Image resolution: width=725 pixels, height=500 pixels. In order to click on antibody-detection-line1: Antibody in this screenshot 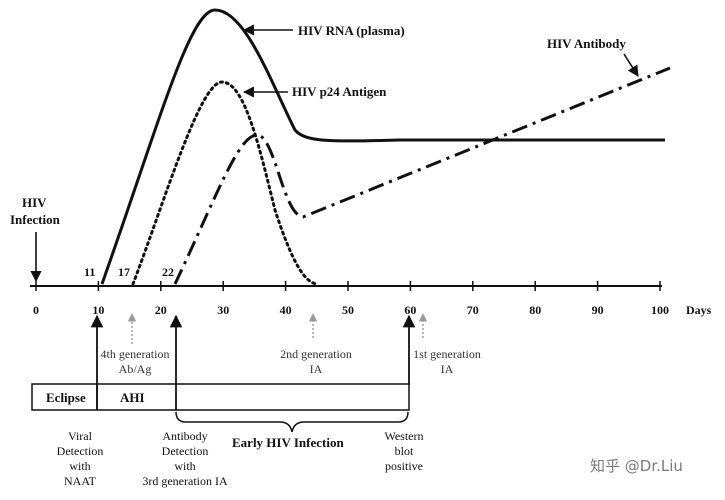, I will do `click(184, 436)`.